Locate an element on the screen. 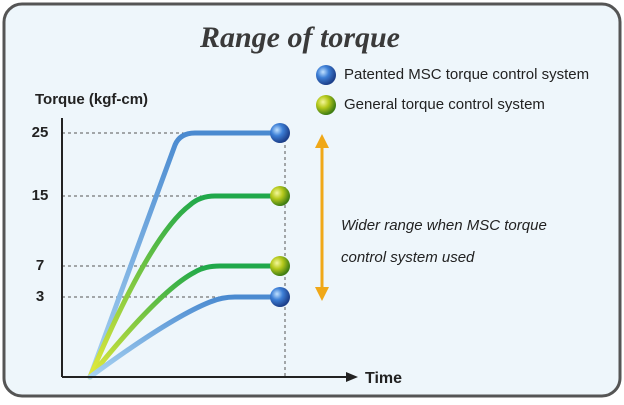 This screenshot has height=405, width=624. legend-label: General torque control system is located at coordinates (444, 104).